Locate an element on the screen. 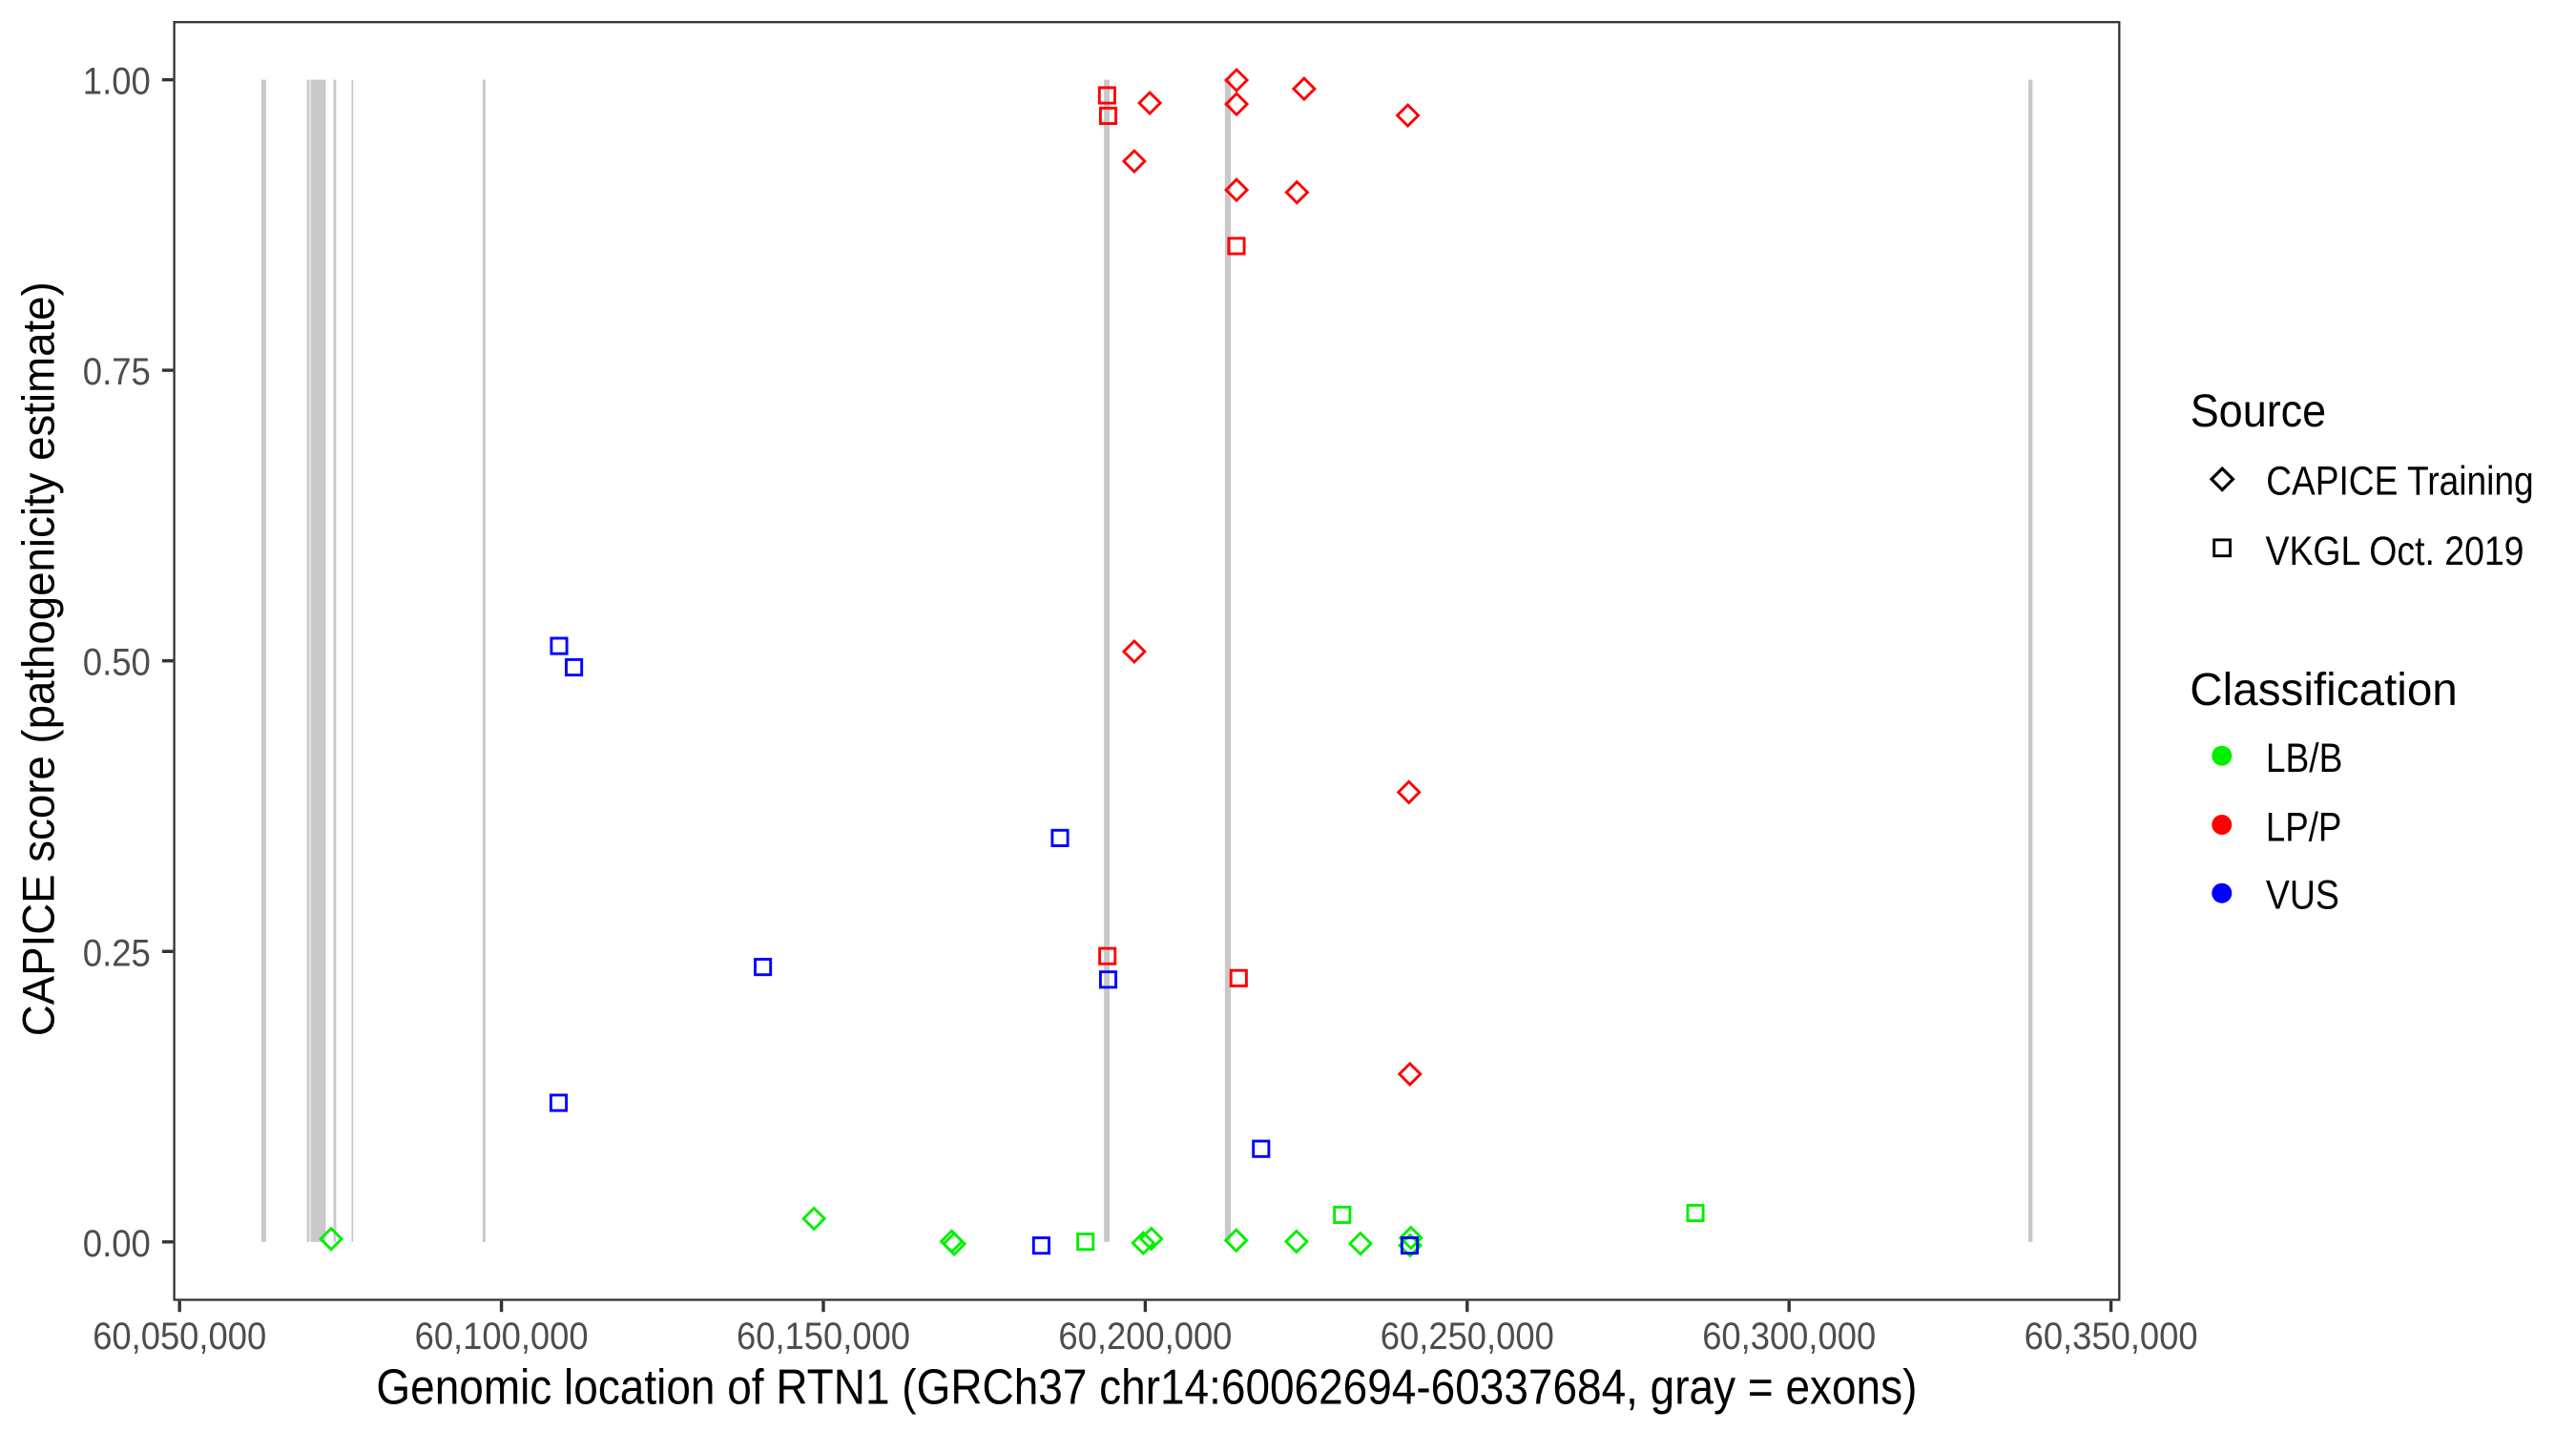 The image size is (2576, 1431). svg-text: 0.25 is located at coordinates (117, 953).